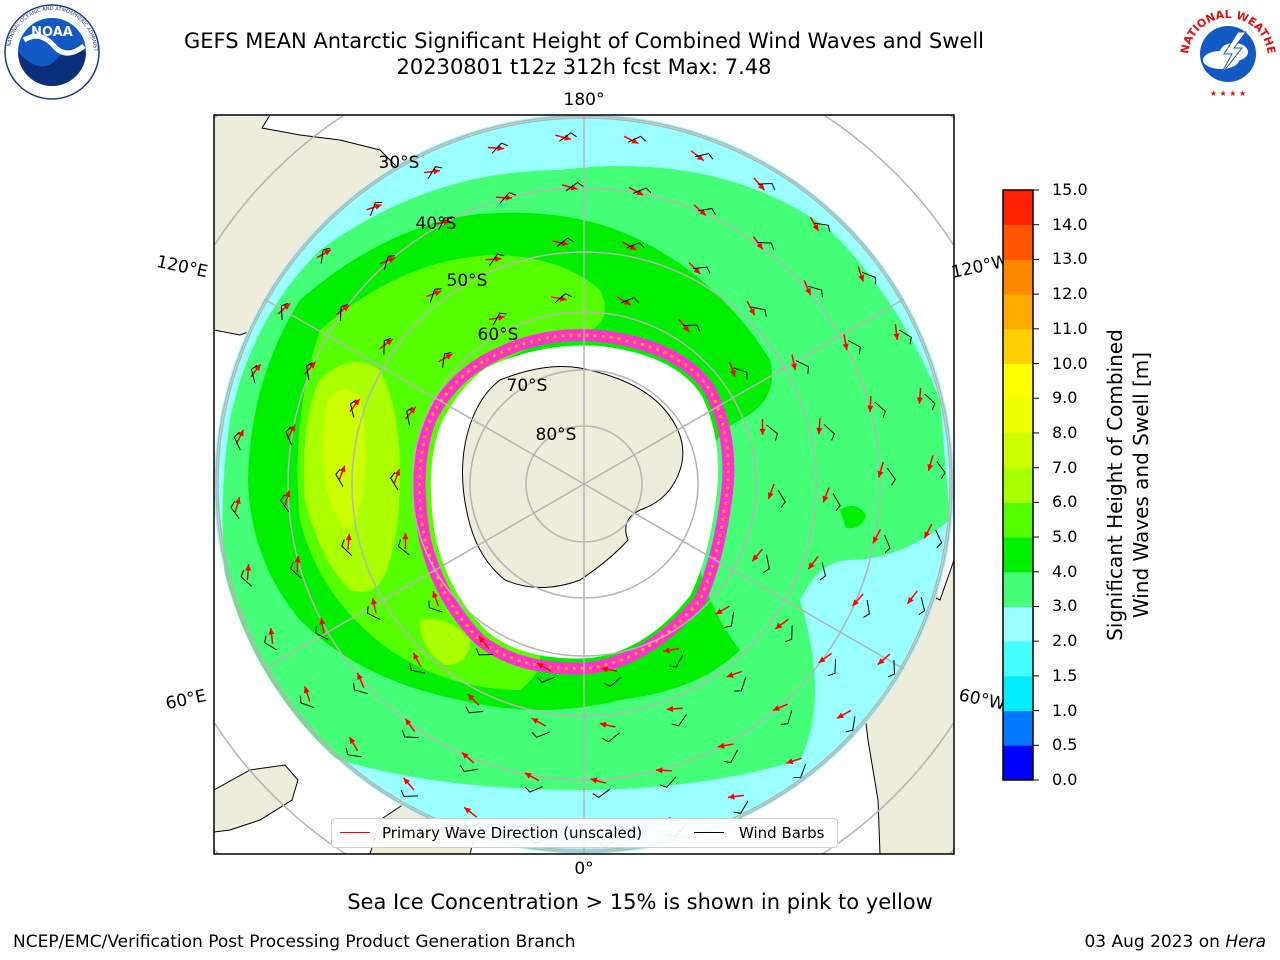  What do you see at coordinates (1175, 942) in the screenshot?
I see `footer-date: 03 Aug 2023 on Hera` at bounding box center [1175, 942].